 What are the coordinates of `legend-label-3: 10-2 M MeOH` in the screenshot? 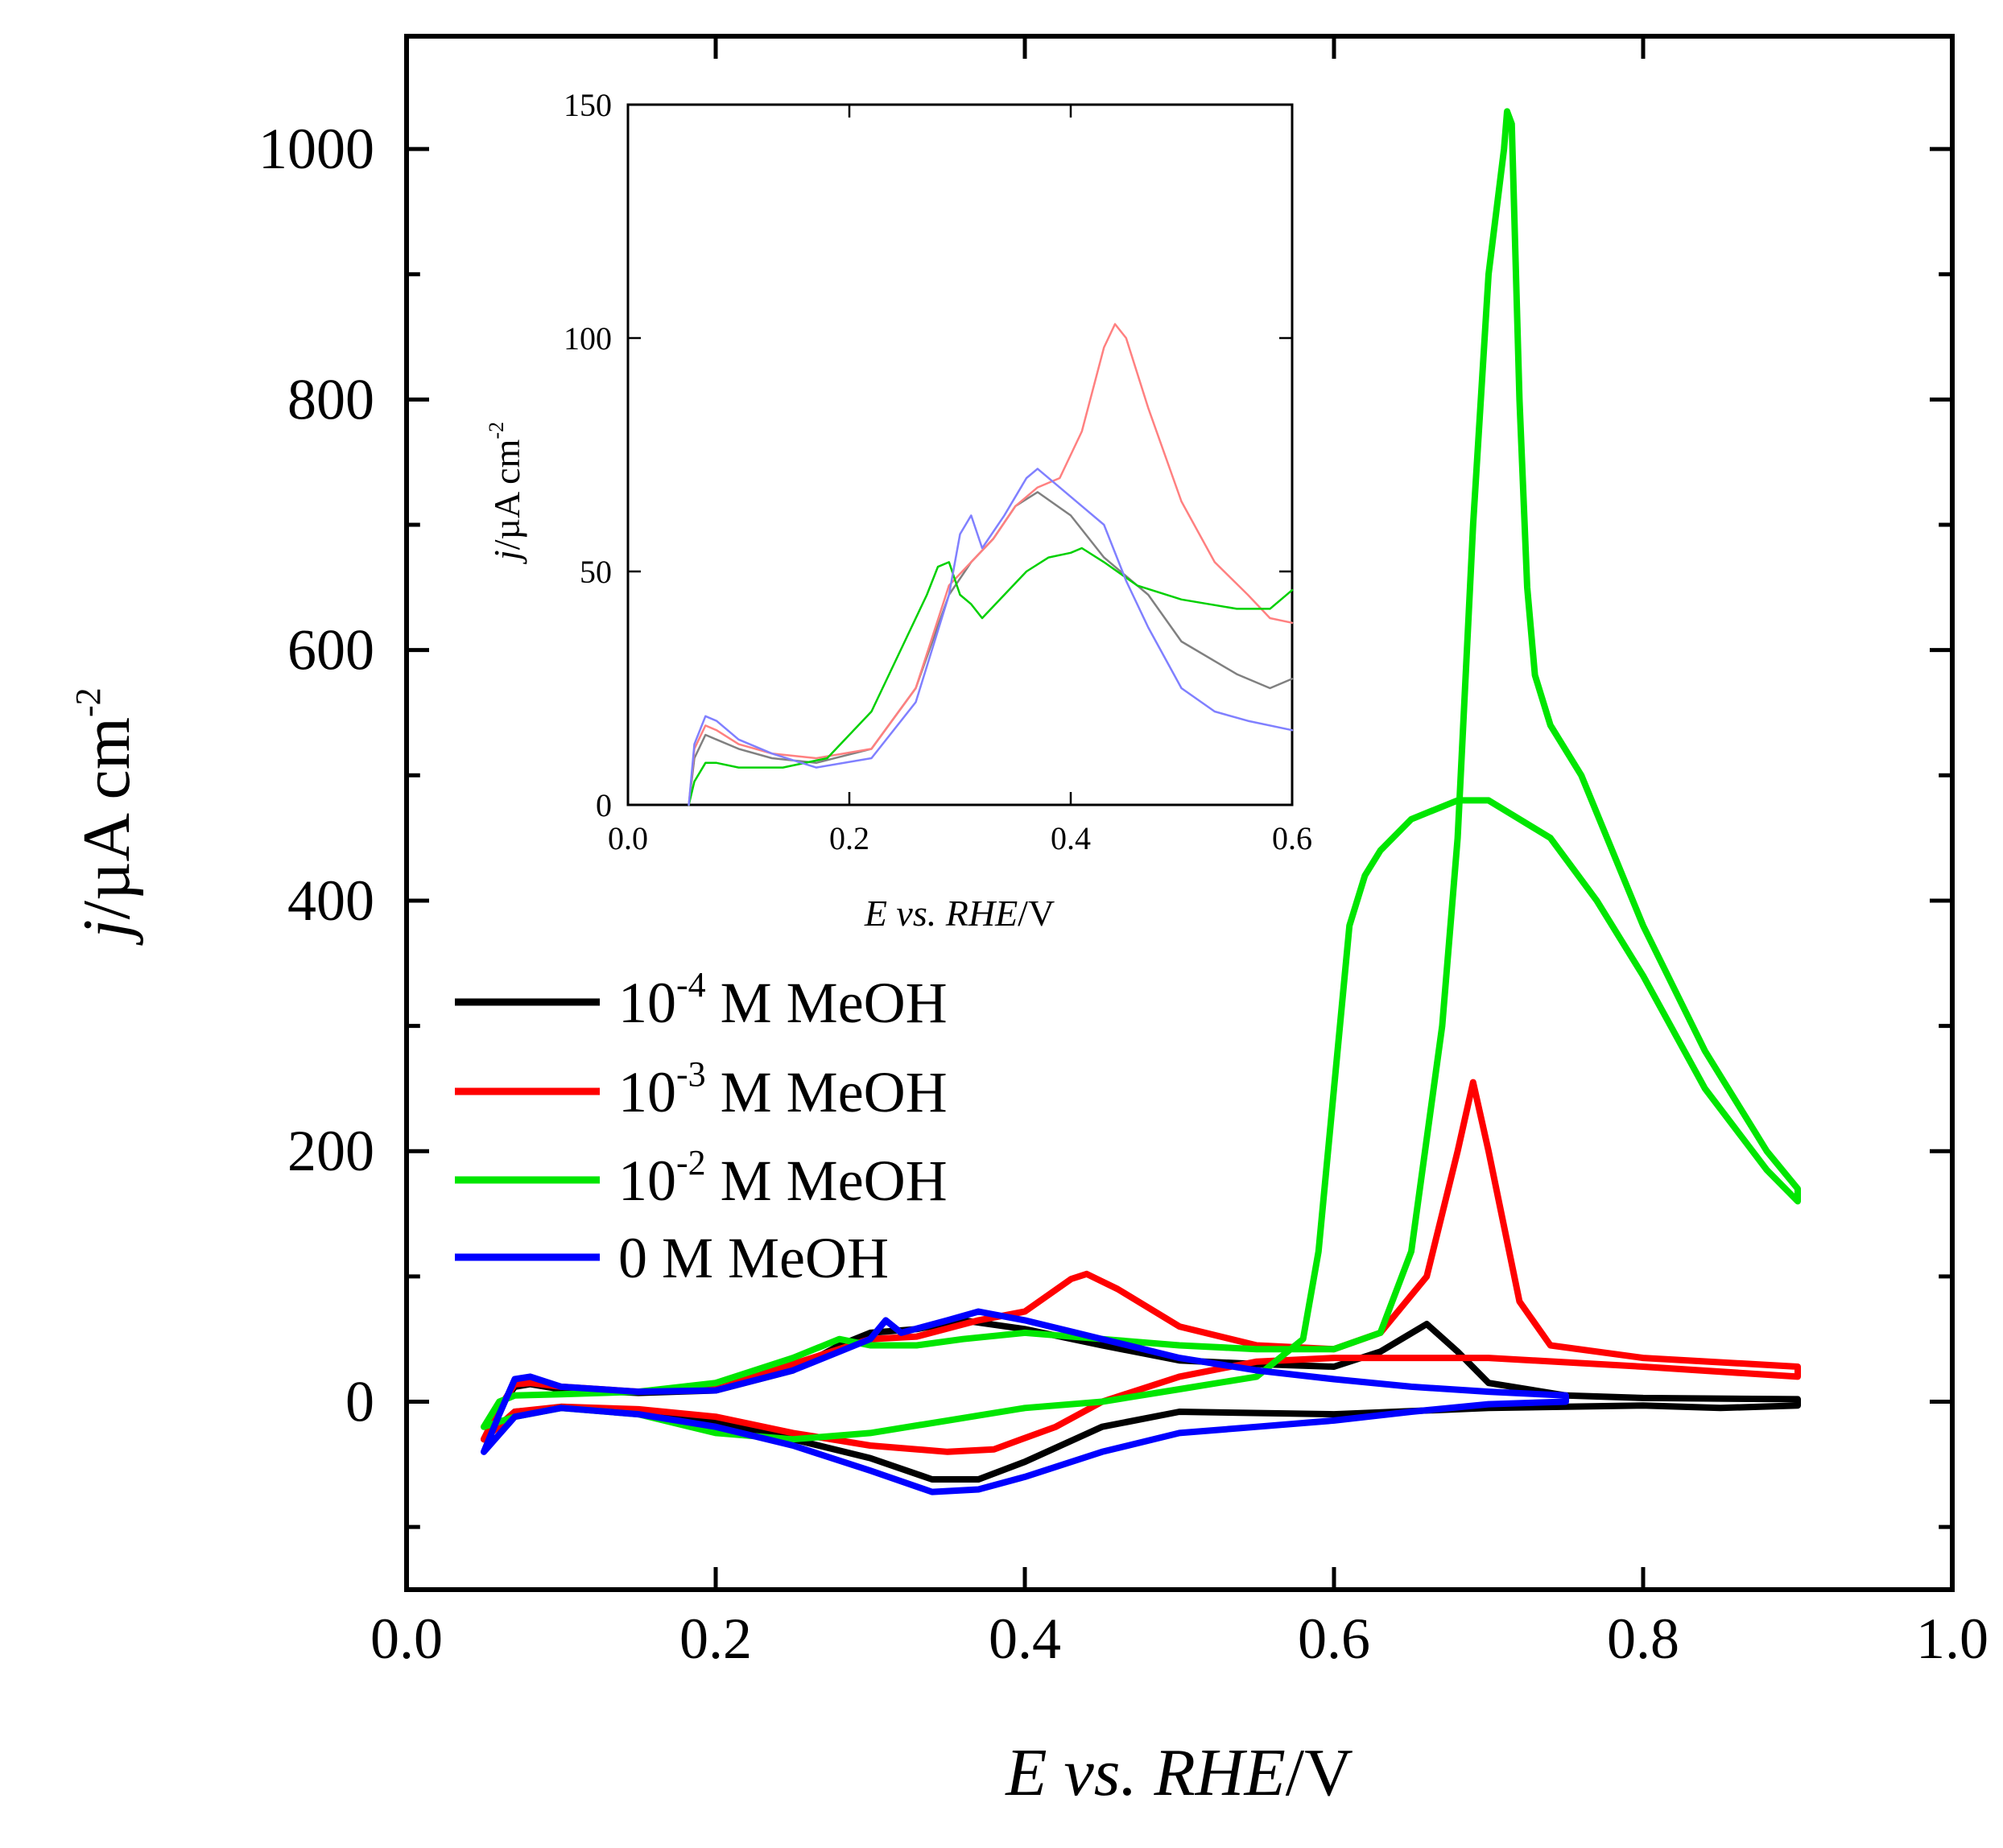 It's located at (783, 1178).